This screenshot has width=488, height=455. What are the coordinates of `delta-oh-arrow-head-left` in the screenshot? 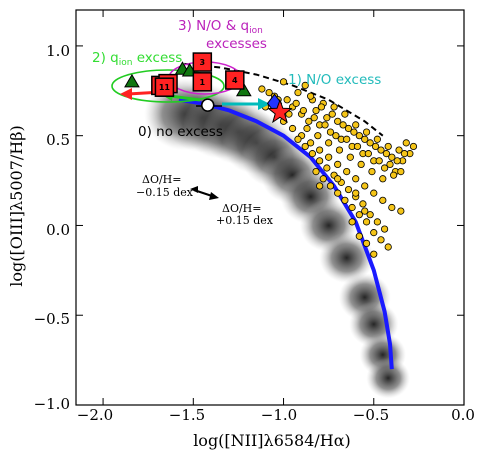 It's located at (194, 189).